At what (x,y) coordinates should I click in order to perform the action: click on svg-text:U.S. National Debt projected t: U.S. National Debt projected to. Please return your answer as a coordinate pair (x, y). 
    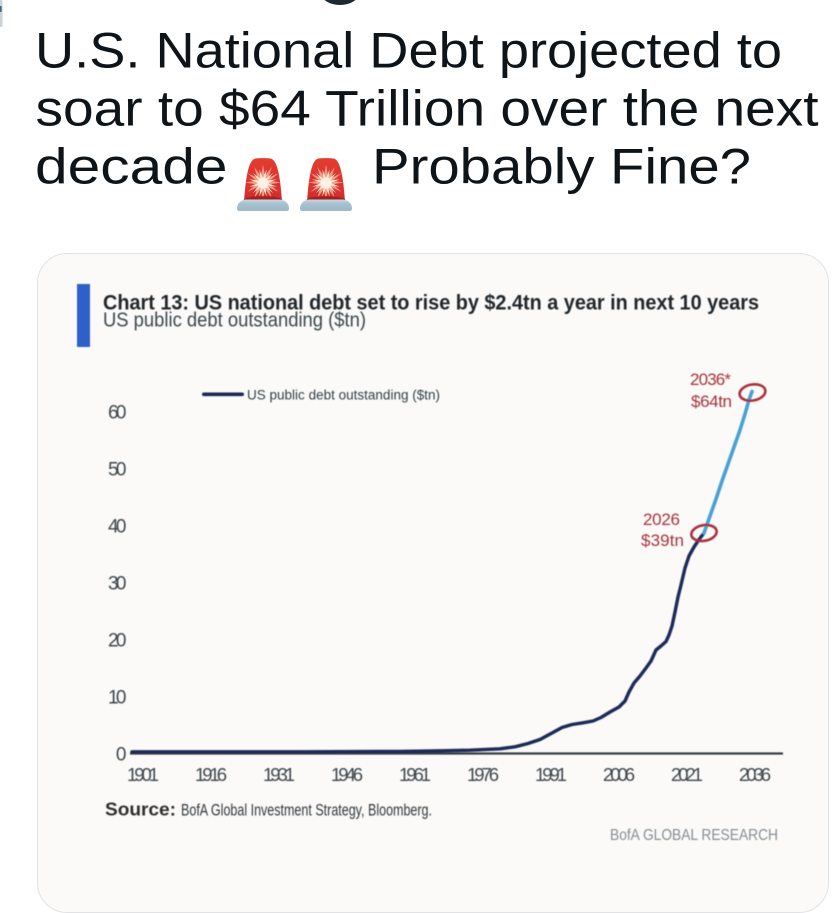
    Looking at the image, I should click on (408, 51).